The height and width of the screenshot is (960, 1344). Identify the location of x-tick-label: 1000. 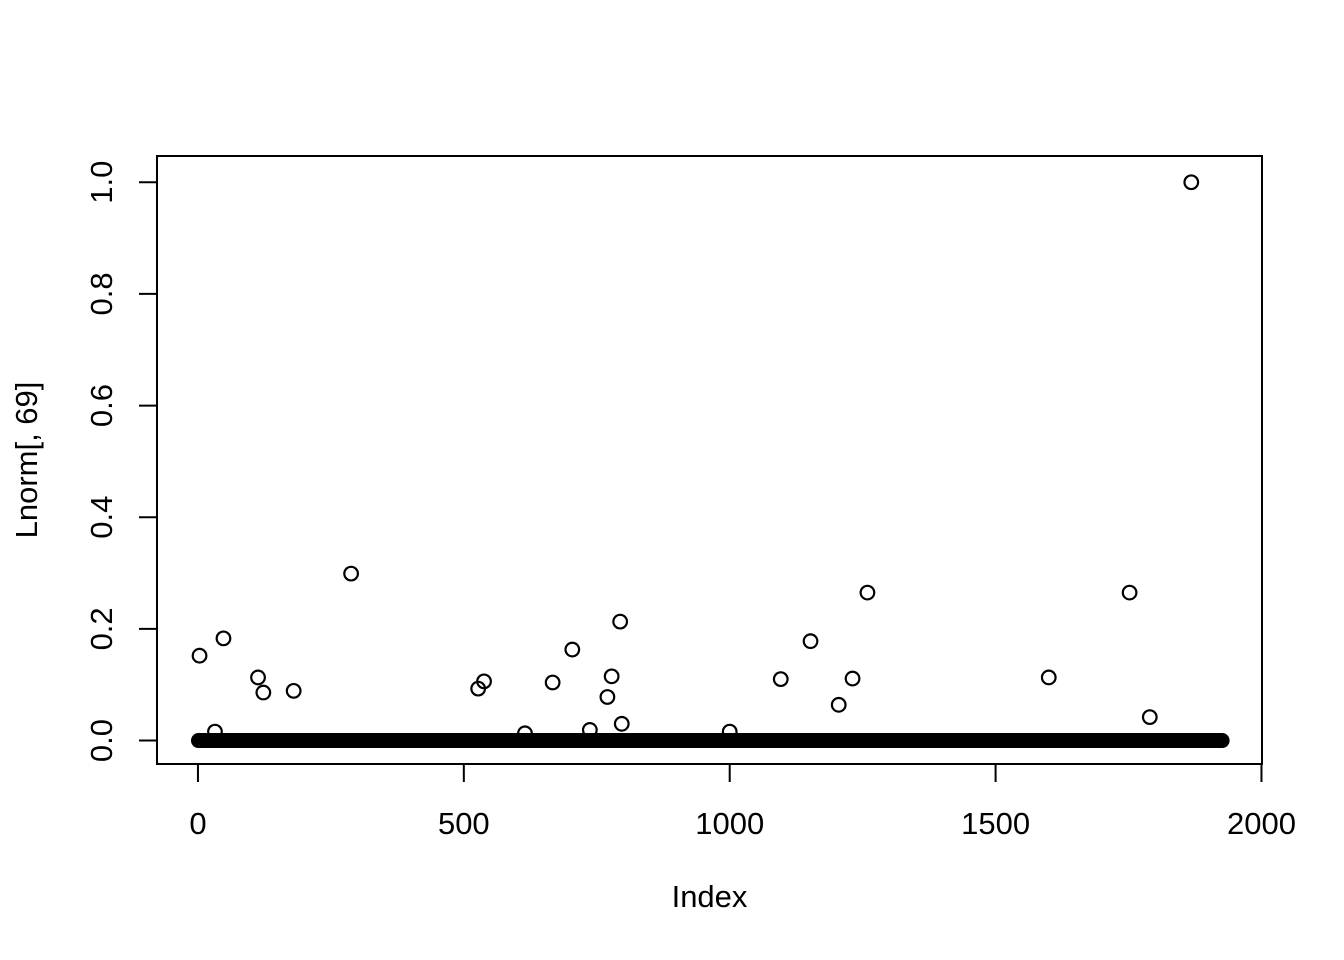
(729, 823).